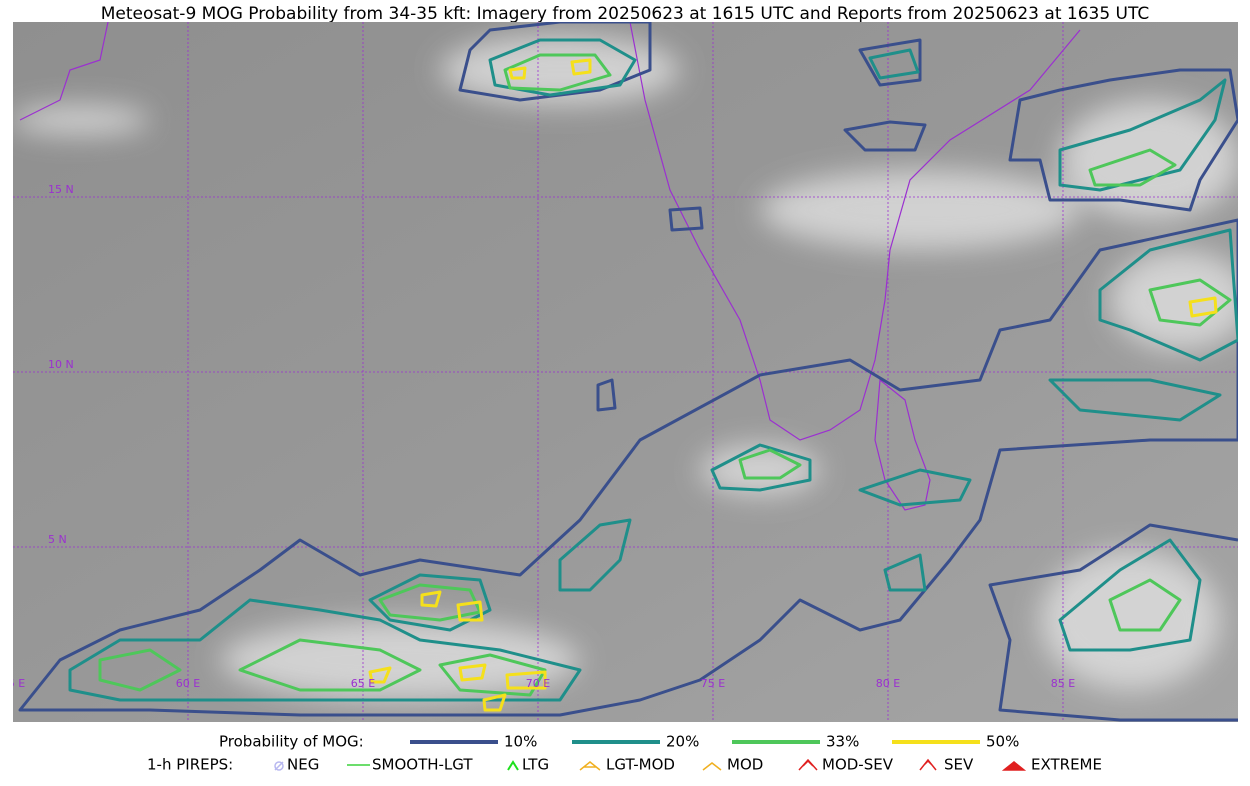  I want to click on lat-label: 5 N, so click(57, 539).